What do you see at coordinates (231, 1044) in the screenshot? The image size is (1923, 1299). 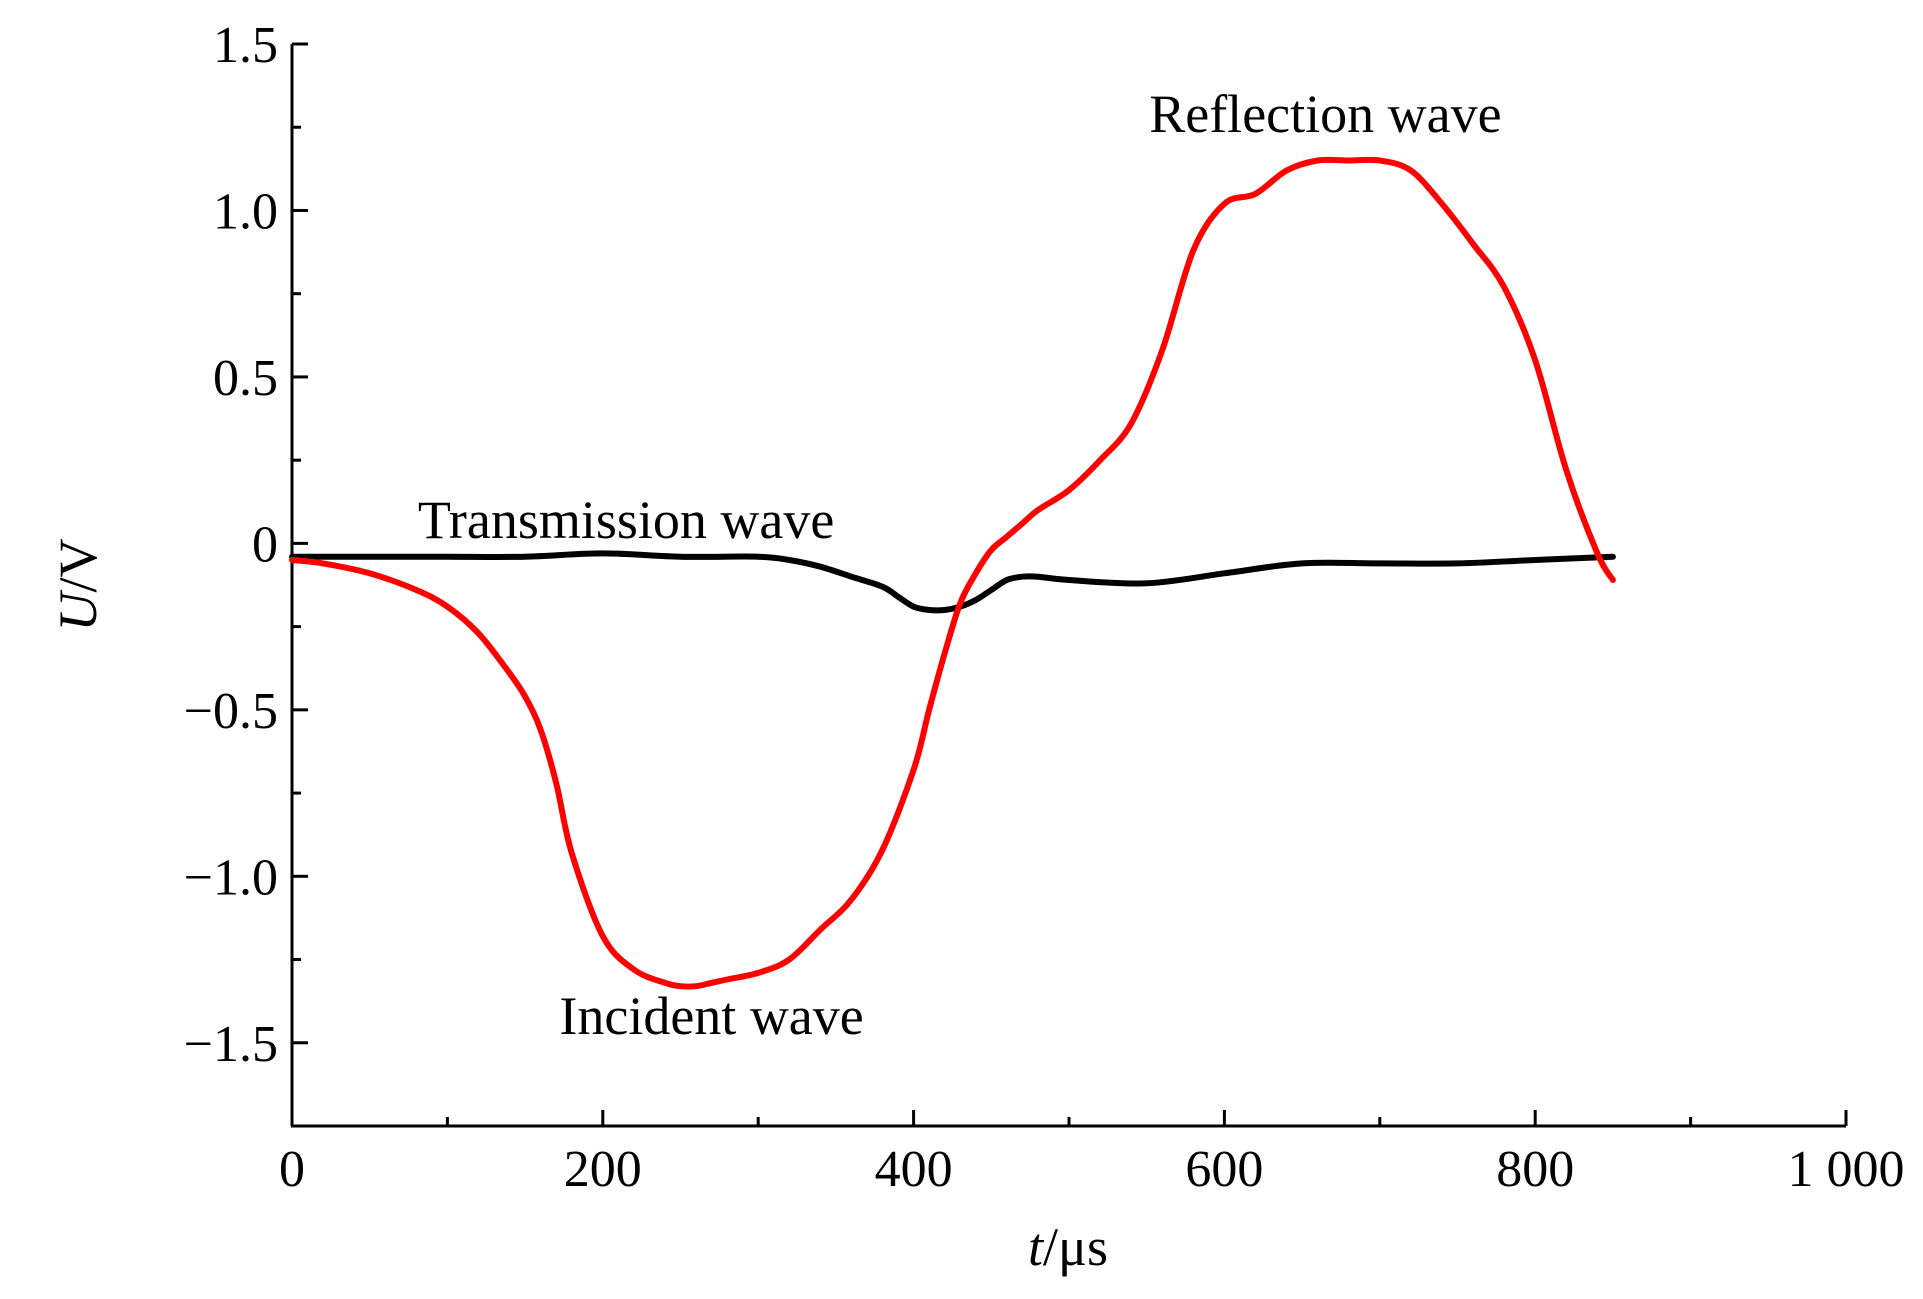 I see `y-tick-label: −1.5` at bounding box center [231, 1044].